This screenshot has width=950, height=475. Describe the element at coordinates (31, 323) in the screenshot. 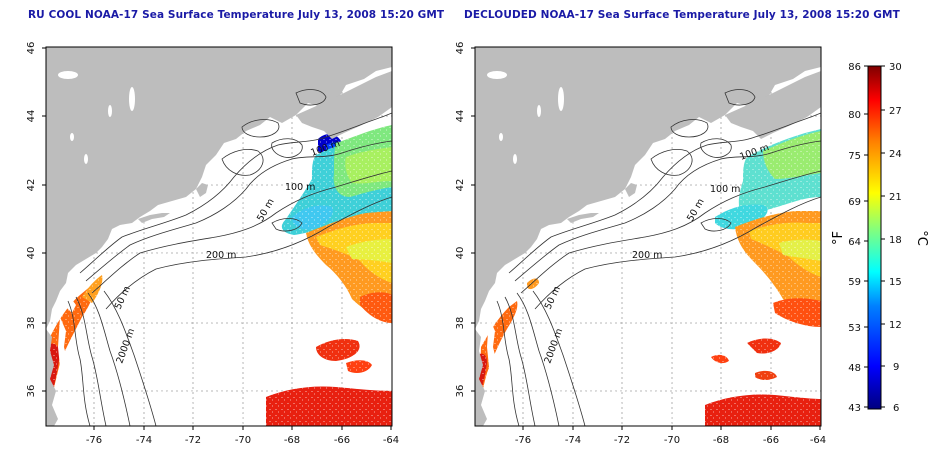

I see `left-y-tick: 38` at that location.